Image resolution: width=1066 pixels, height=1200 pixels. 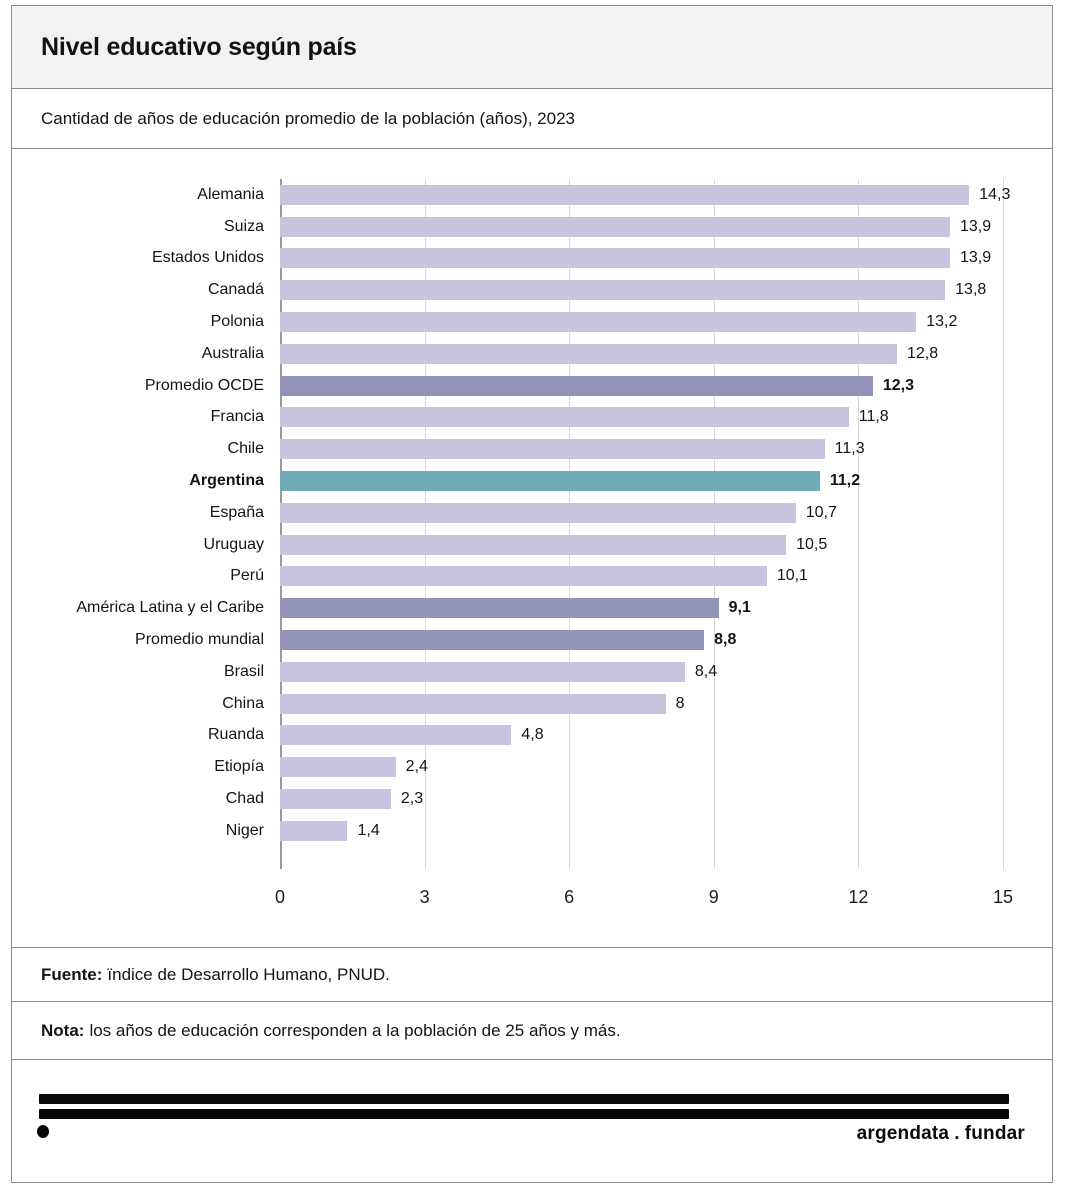 What do you see at coordinates (524, 1099) in the screenshot?
I see `logo-bar-top` at bounding box center [524, 1099].